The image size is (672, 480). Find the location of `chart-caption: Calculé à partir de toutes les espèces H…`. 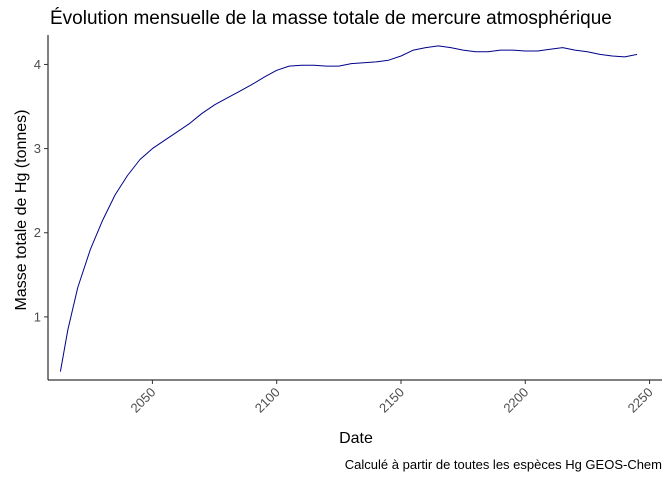

chart-caption: Calculé à partir de toutes les espèces H… is located at coordinates (503, 464).